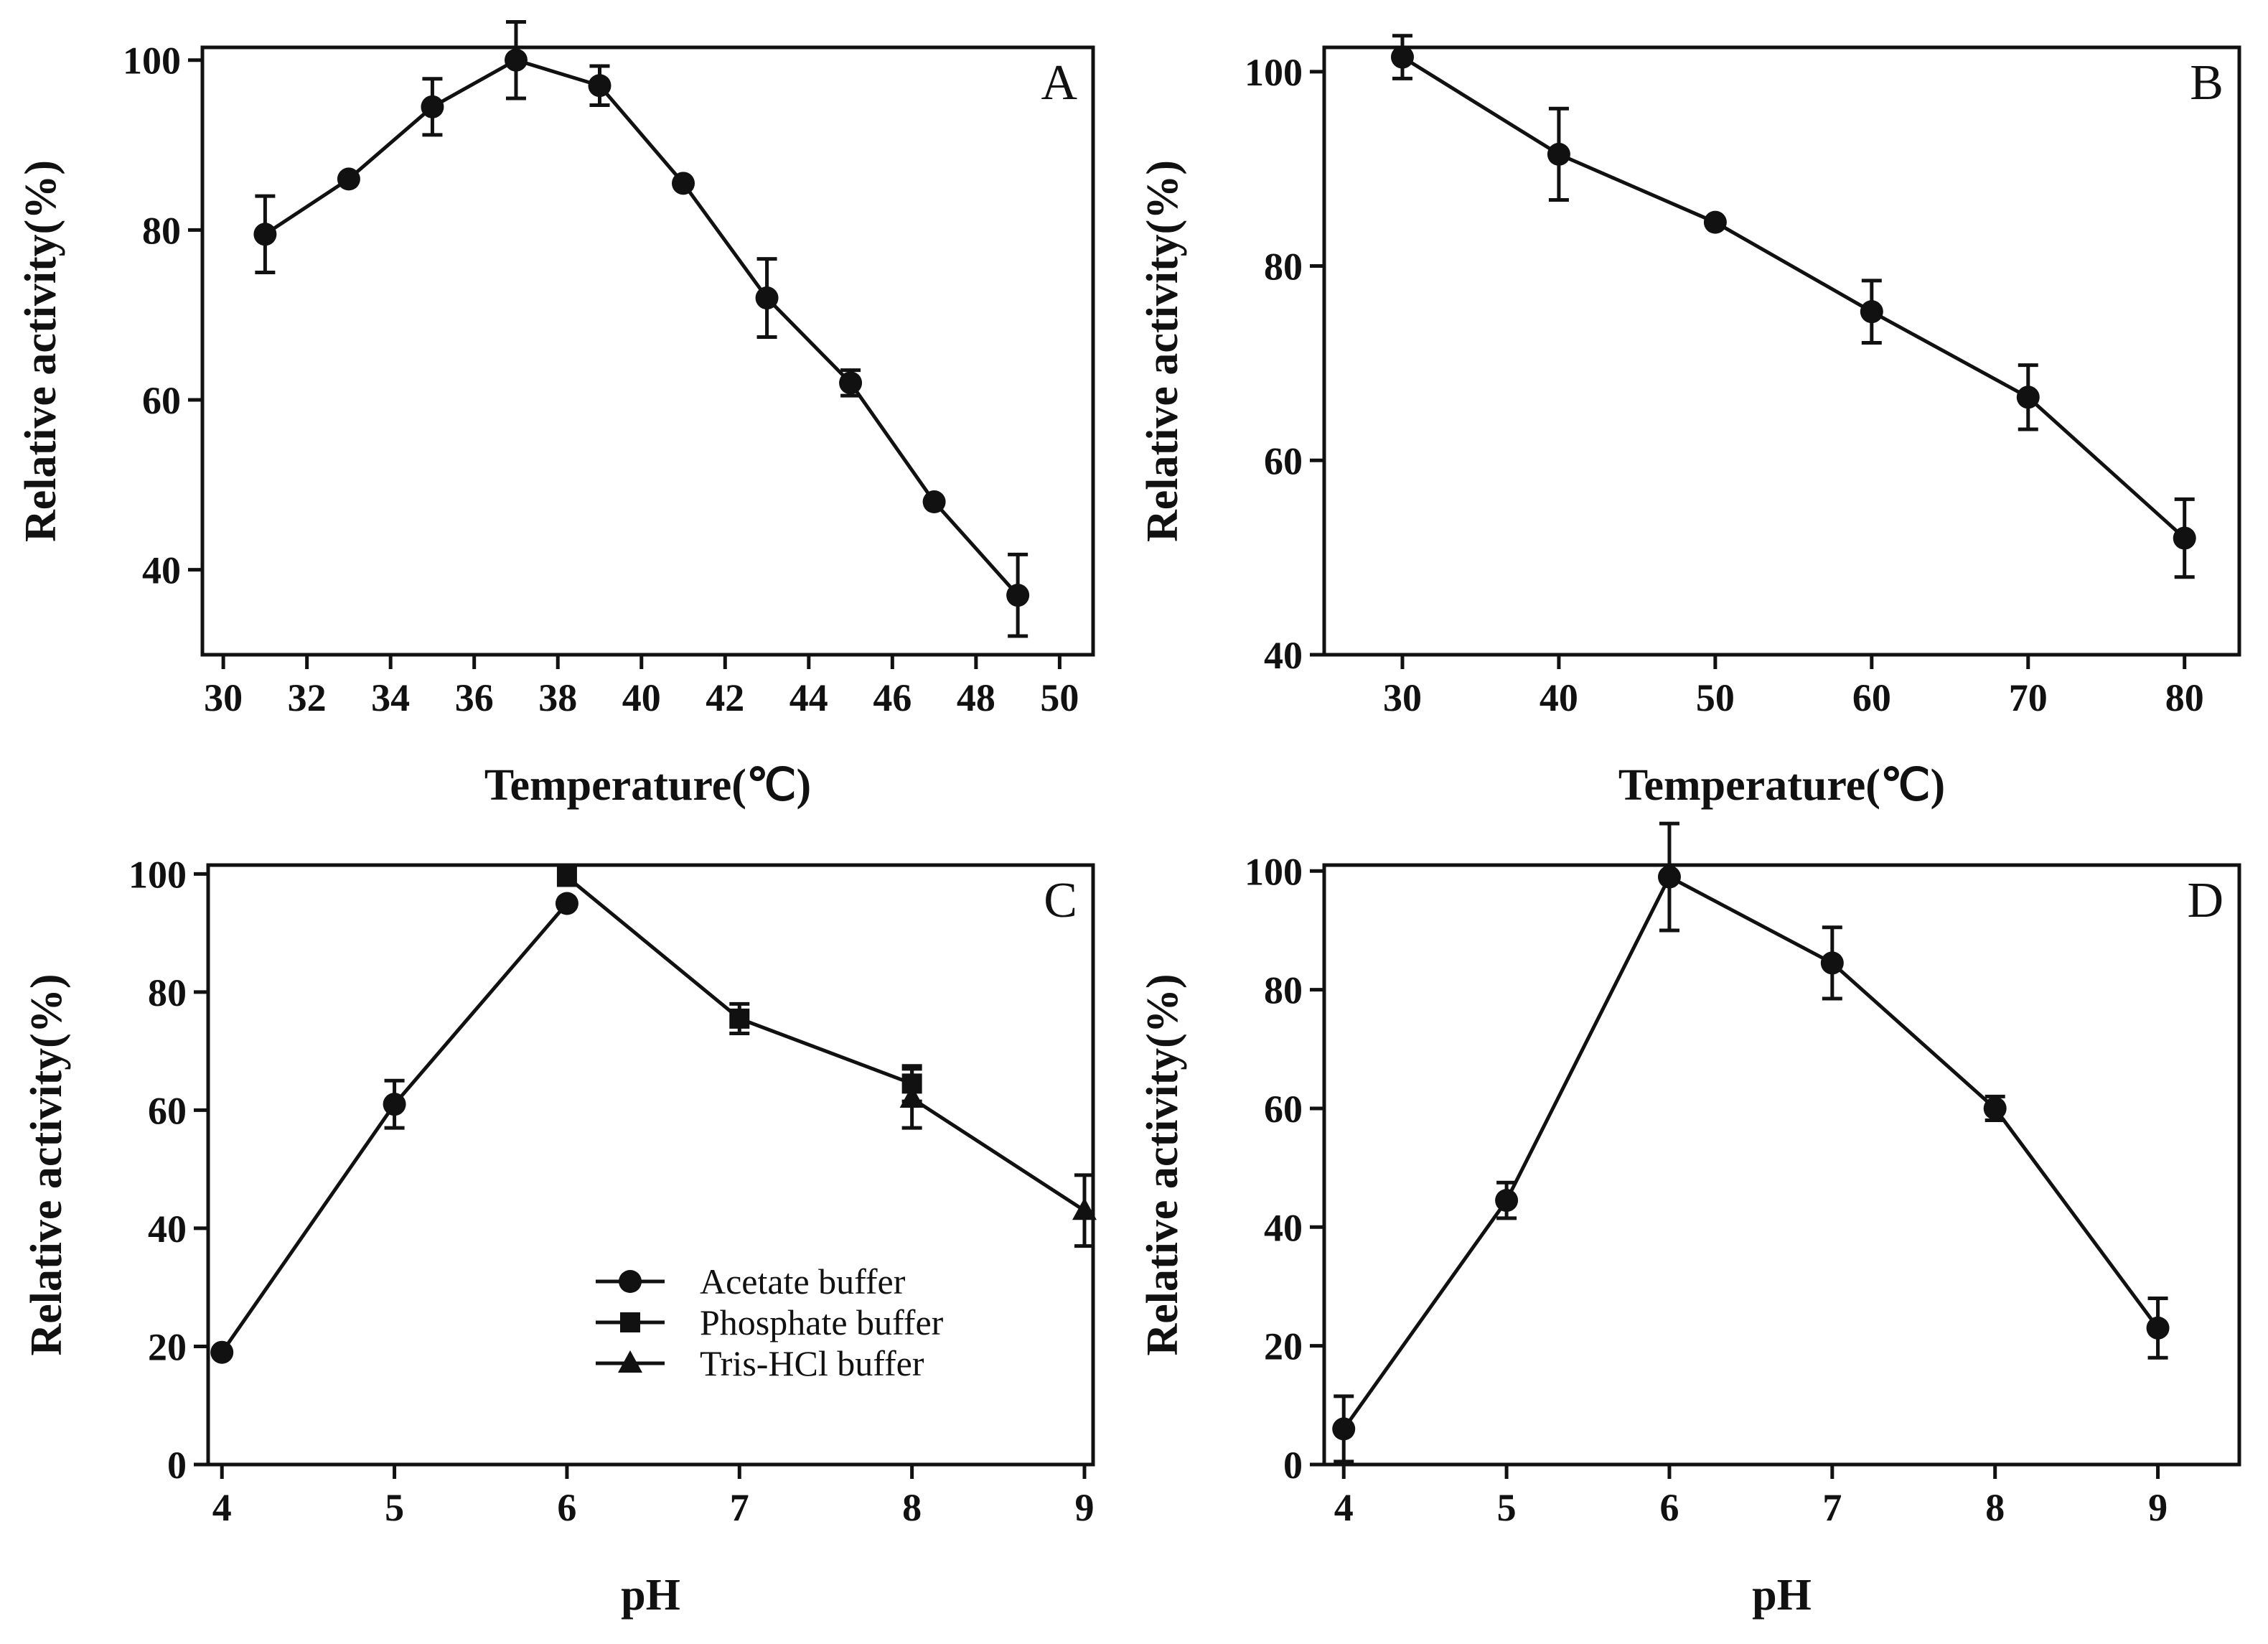 The height and width of the screenshot is (1644, 2268). What do you see at coordinates (390, 697) in the screenshot?
I see `x-tick-label: 34` at bounding box center [390, 697].